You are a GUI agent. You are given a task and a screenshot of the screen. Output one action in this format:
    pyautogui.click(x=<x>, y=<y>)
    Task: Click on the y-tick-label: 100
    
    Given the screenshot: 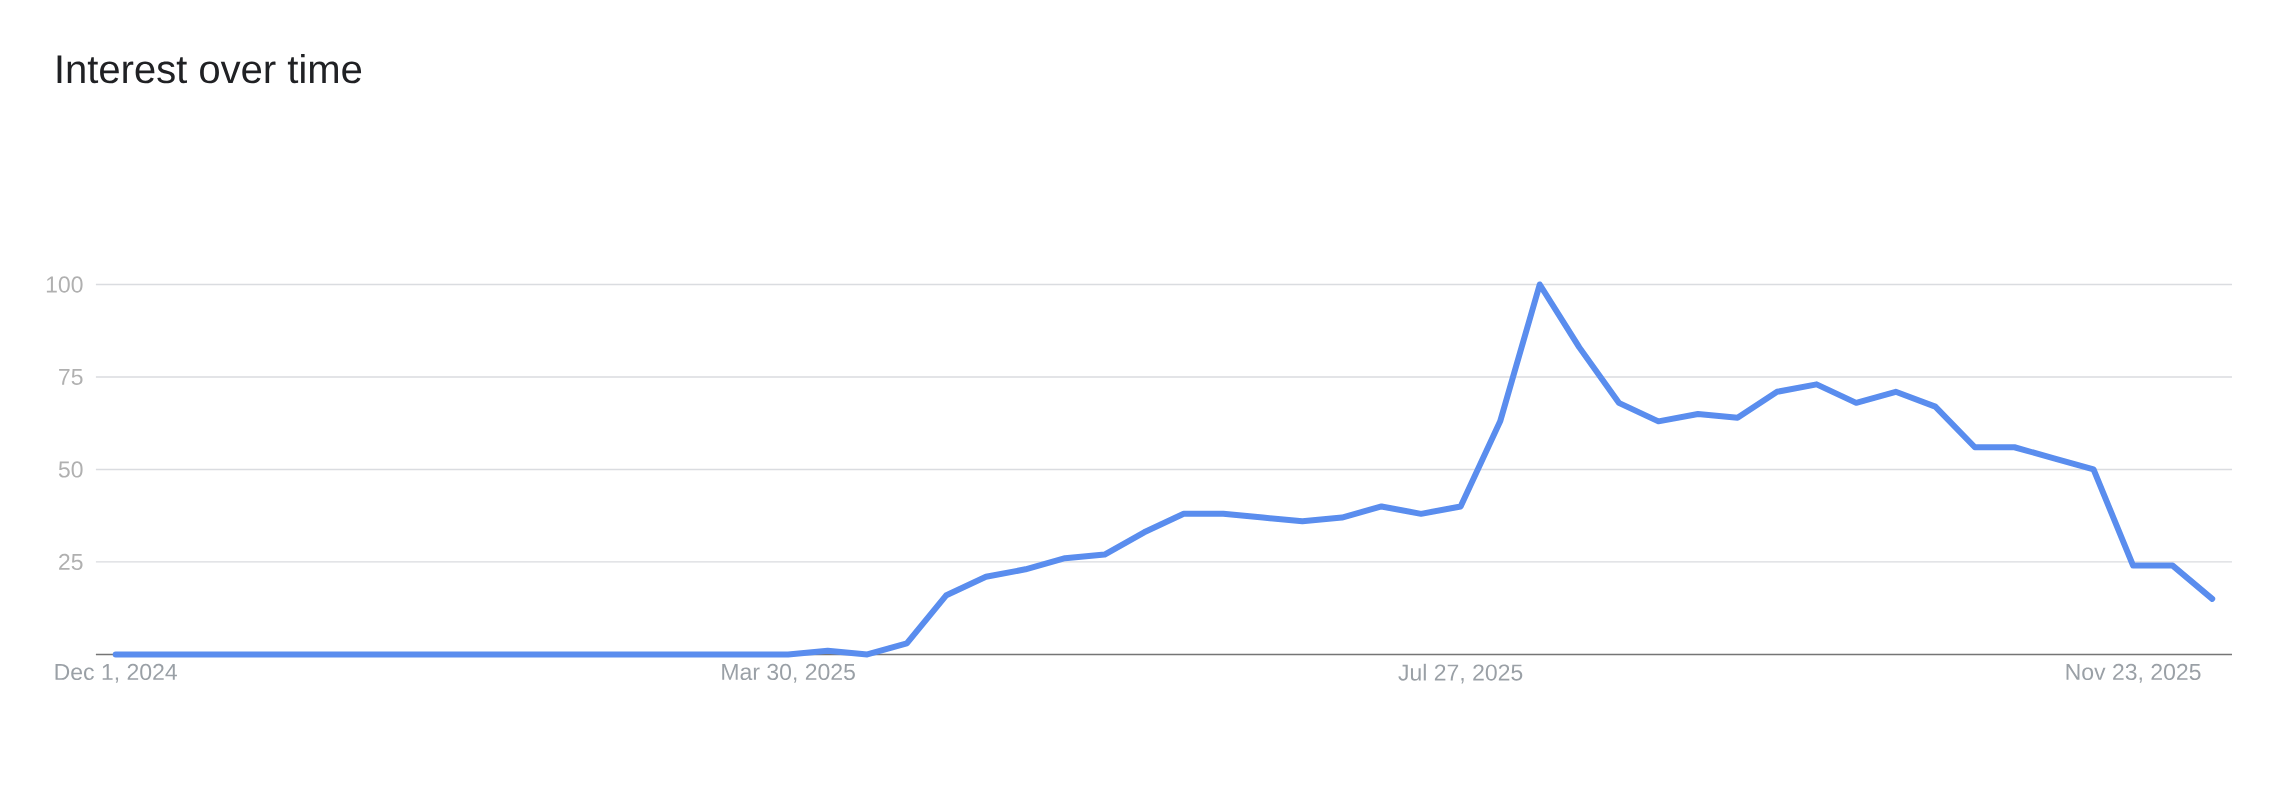 What is the action you would take?
    pyautogui.click(x=64, y=284)
    